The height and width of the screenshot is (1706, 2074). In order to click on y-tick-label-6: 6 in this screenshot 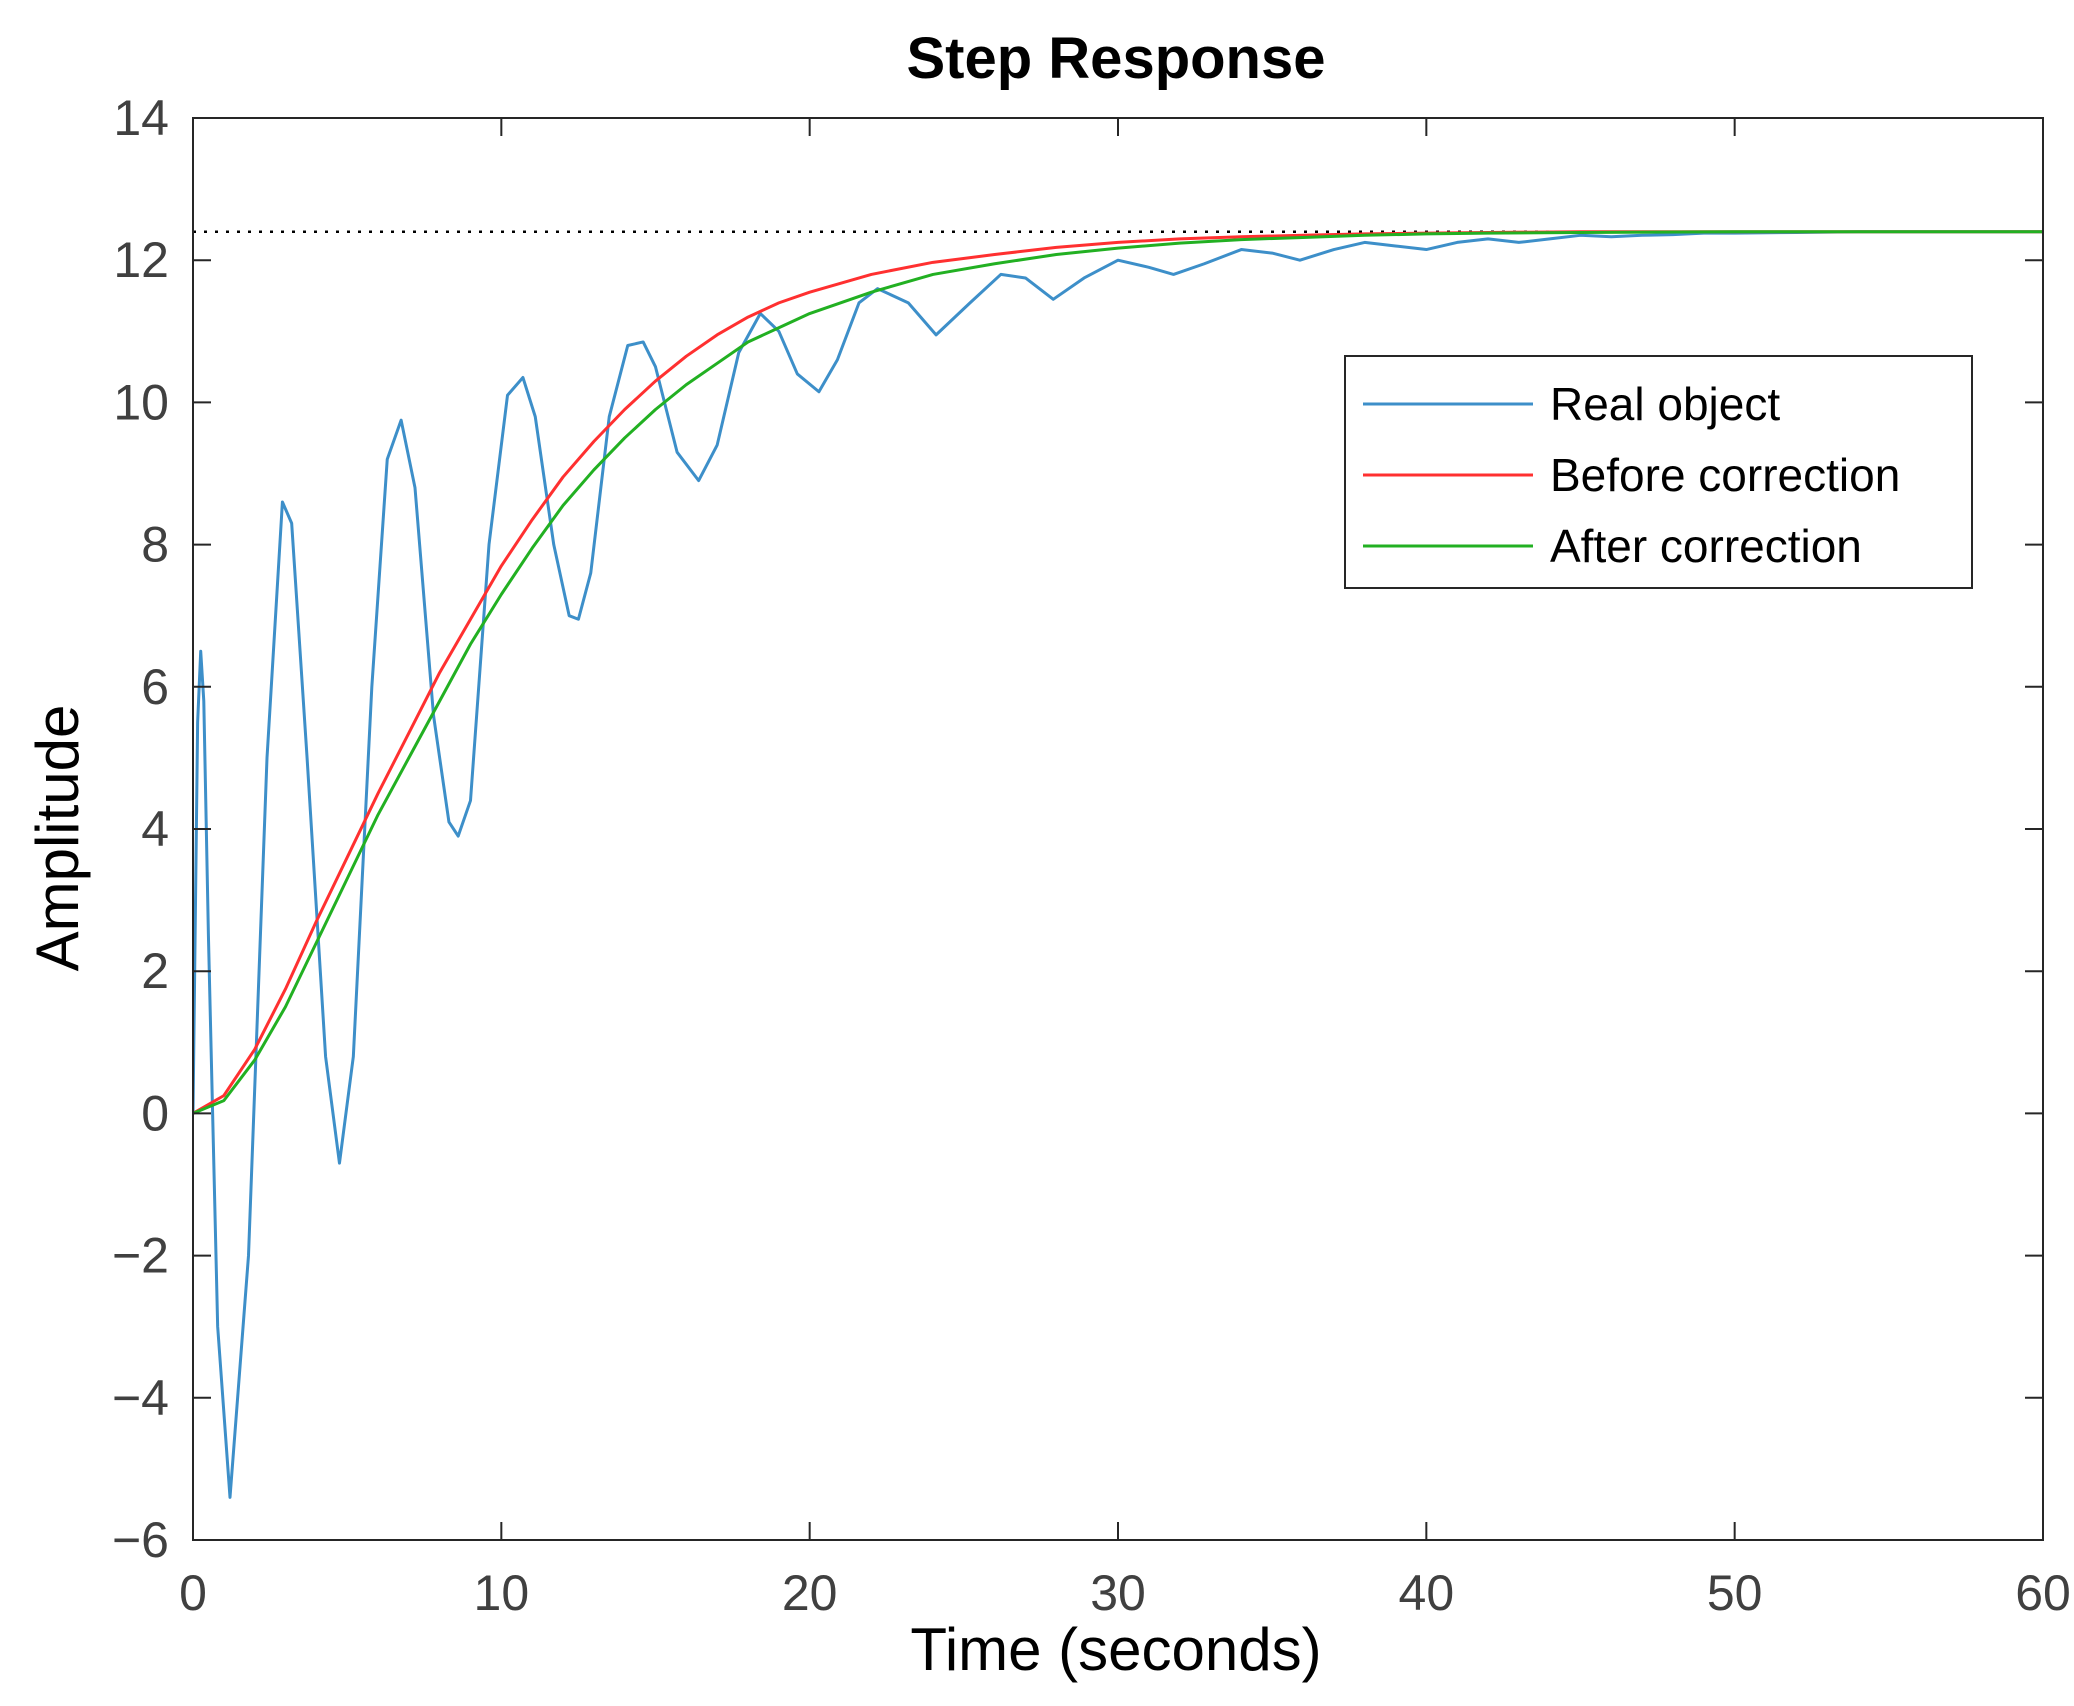, I will do `click(155, 687)`.